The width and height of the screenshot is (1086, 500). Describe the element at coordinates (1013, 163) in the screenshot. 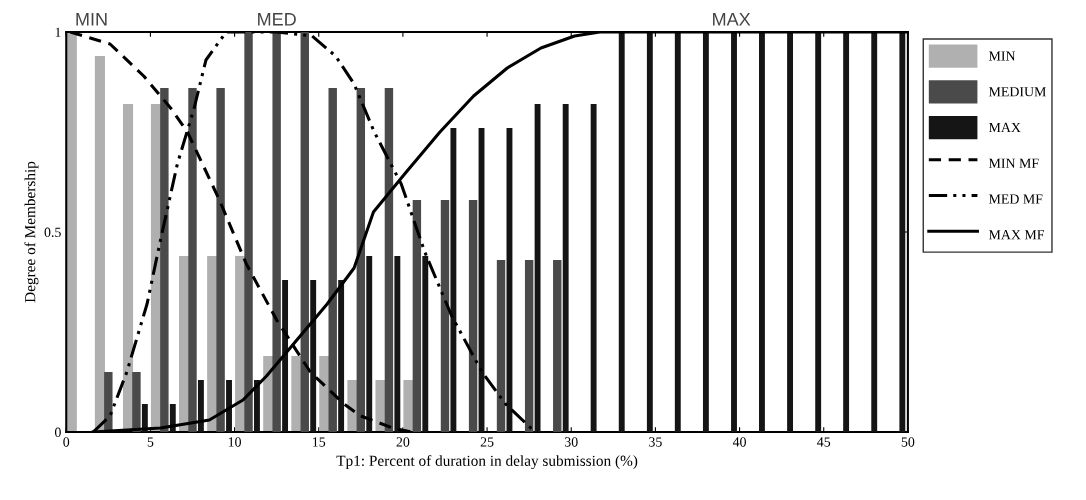

I see `legend-label: MIN MF` at that location.